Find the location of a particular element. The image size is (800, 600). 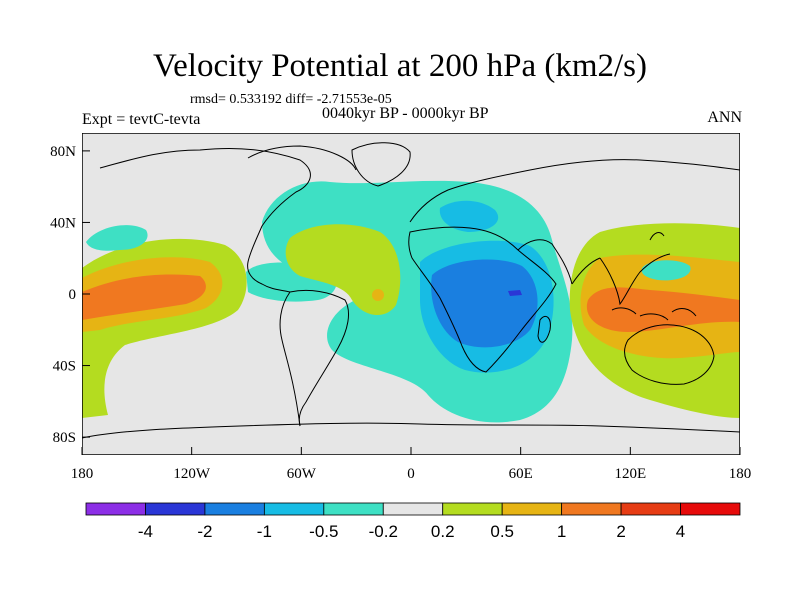

y-tick-label: 80S is located at coordinates (64, 438).